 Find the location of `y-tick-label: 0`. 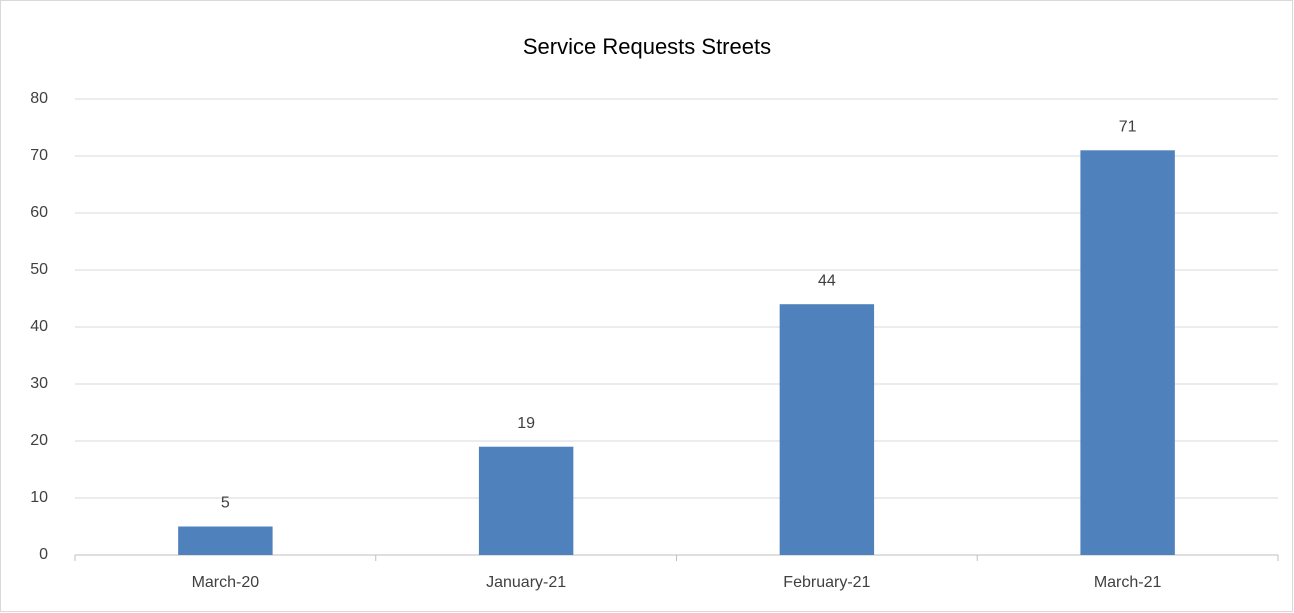

y-tick-label: 0 is located at coordinates (43, 554).